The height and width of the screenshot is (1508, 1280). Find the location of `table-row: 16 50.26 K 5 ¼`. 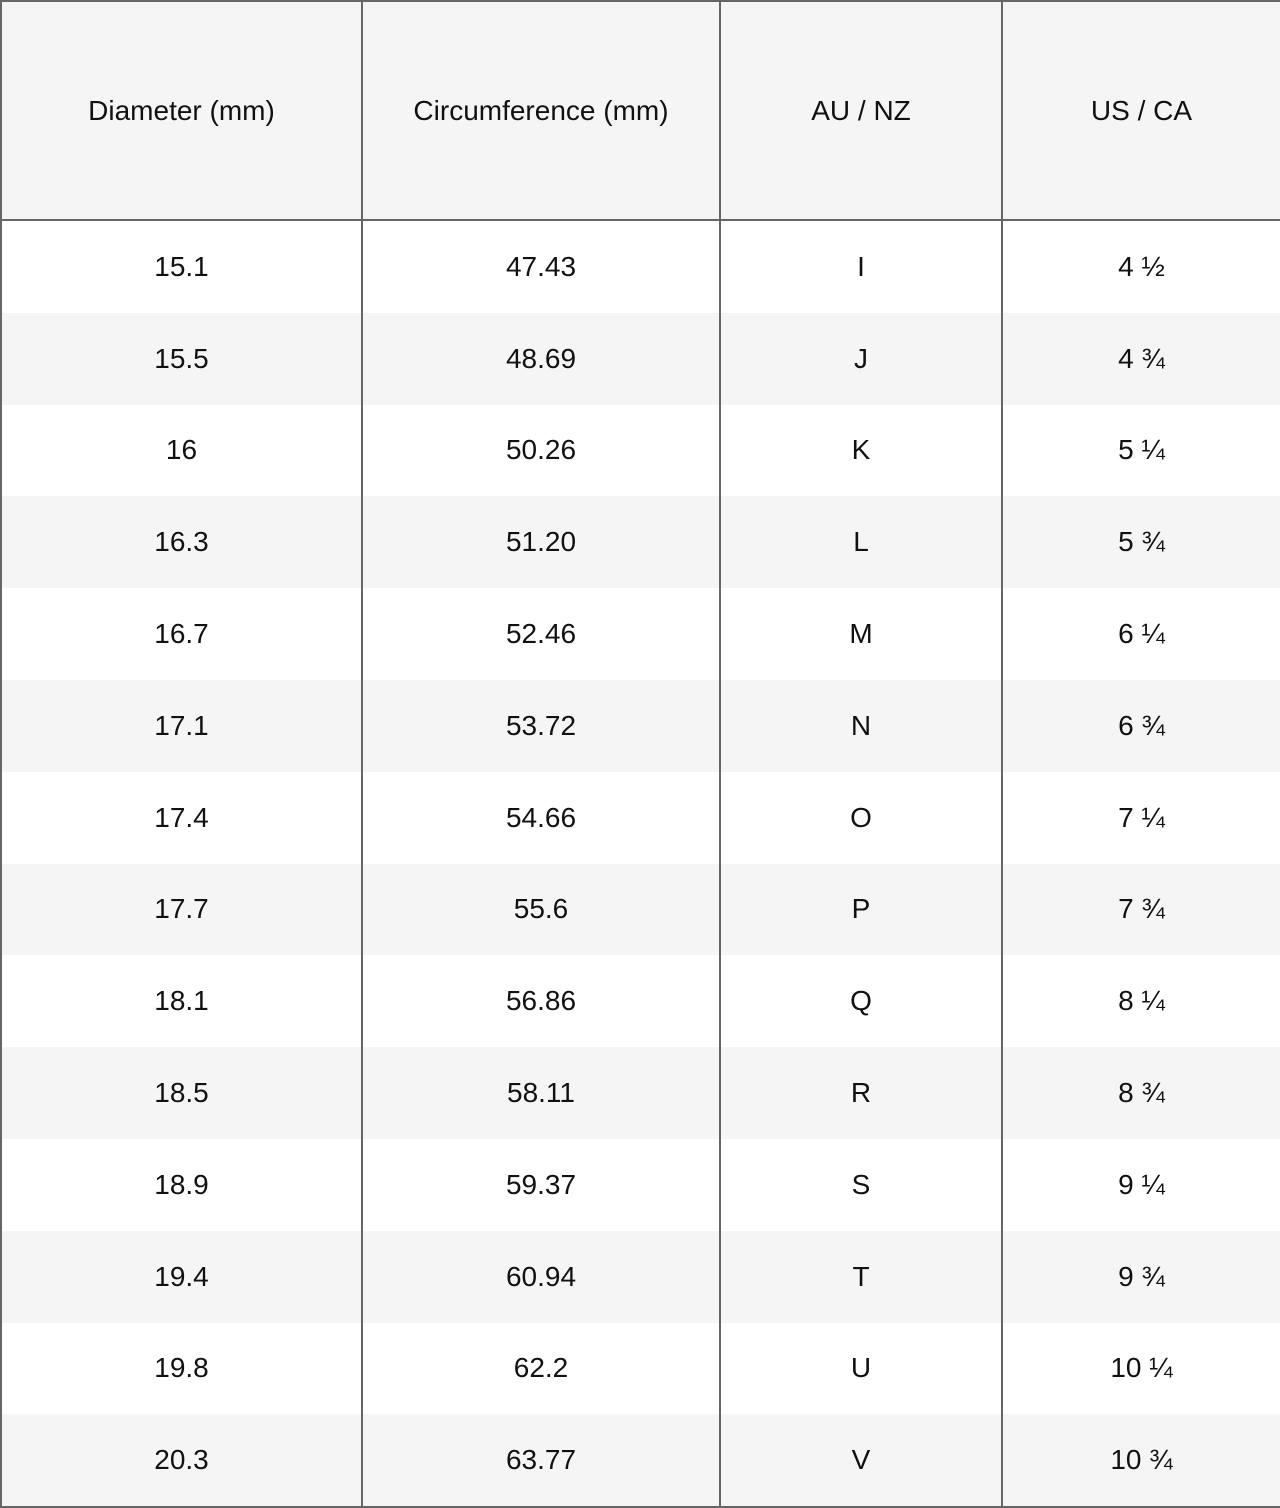

table-row: 16 50.26 K 5 ¼ is located at coordinates (640, 450).